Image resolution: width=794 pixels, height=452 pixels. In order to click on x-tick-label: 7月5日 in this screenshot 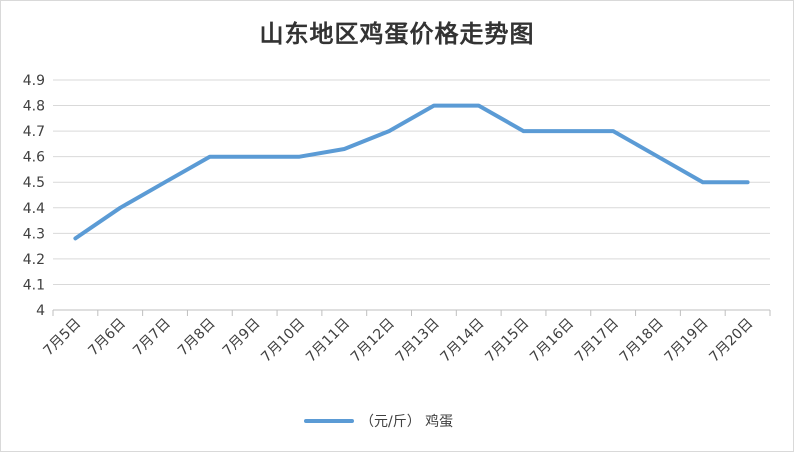, I will do `click(63, 338)`.